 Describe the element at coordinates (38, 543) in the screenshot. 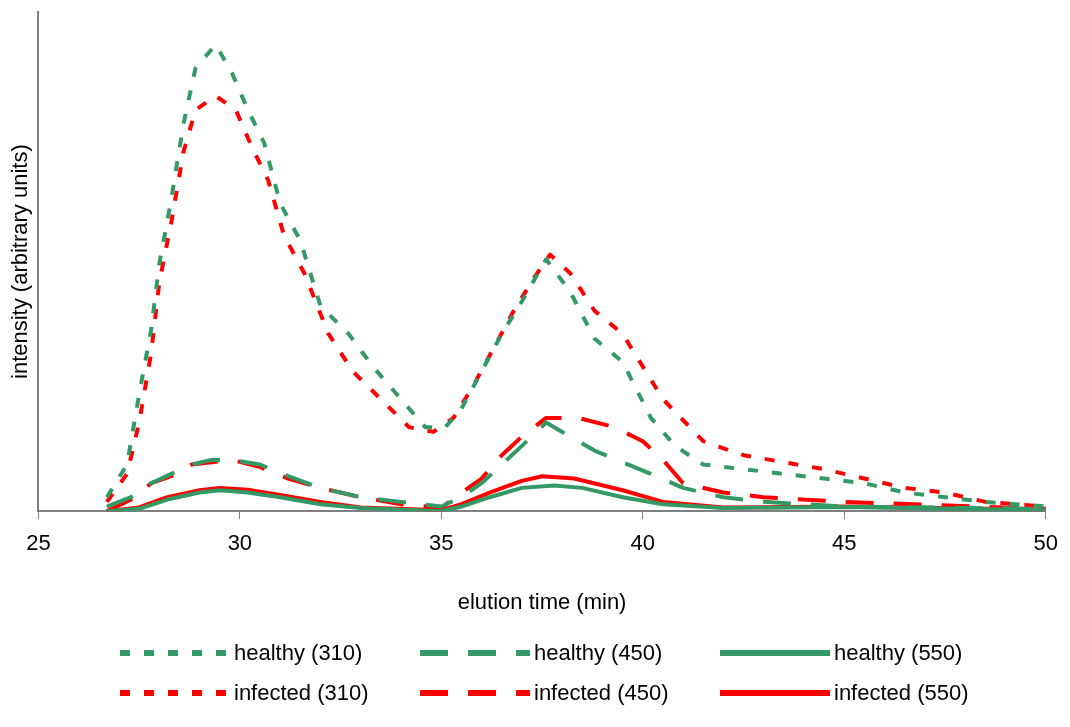

I see `x-tick-label: 25` at that location.